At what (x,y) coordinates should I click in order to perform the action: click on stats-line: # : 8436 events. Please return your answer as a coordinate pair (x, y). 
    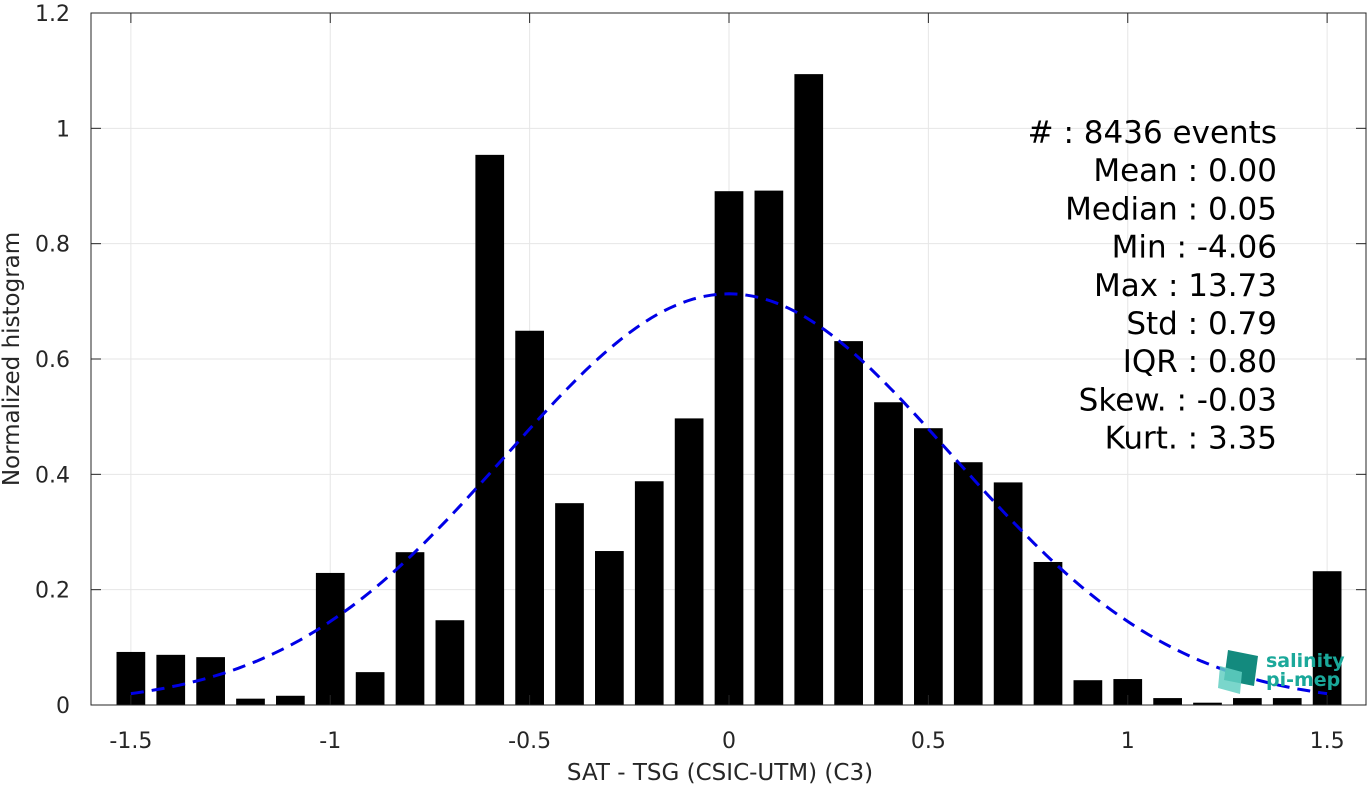
    Looking at the image, I should click on (1152, 133).